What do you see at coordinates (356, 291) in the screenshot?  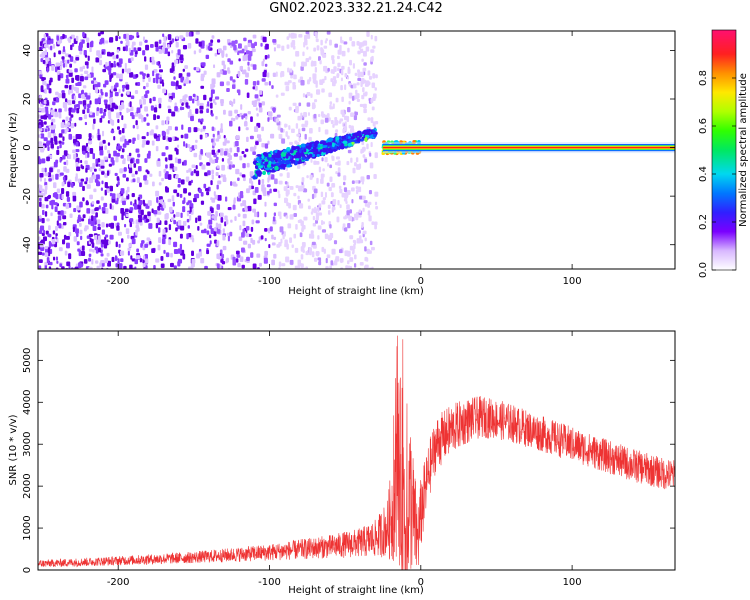 I see `spectrogram-x-axis-label: Height of straight line (km)` at bounding box center [356, 291].